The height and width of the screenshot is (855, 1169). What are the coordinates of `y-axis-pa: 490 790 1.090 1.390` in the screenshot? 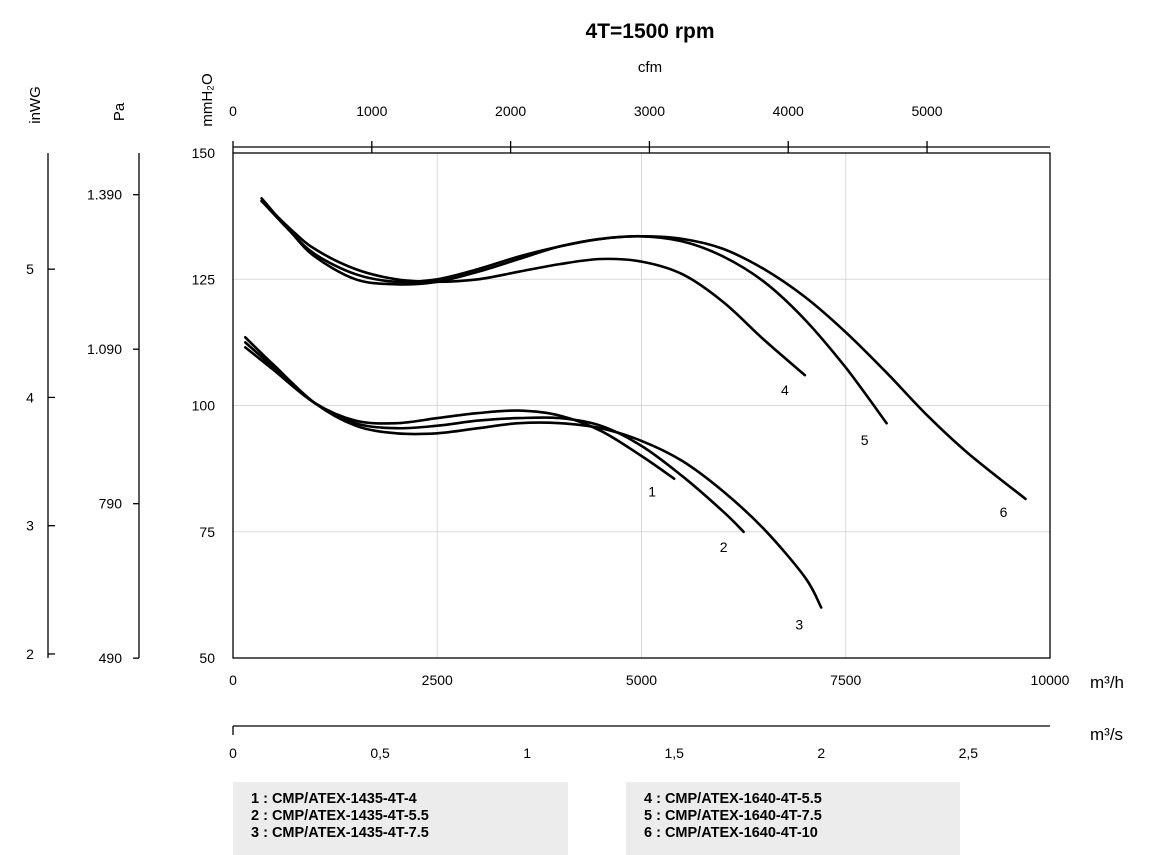 It's located at (113, 409).